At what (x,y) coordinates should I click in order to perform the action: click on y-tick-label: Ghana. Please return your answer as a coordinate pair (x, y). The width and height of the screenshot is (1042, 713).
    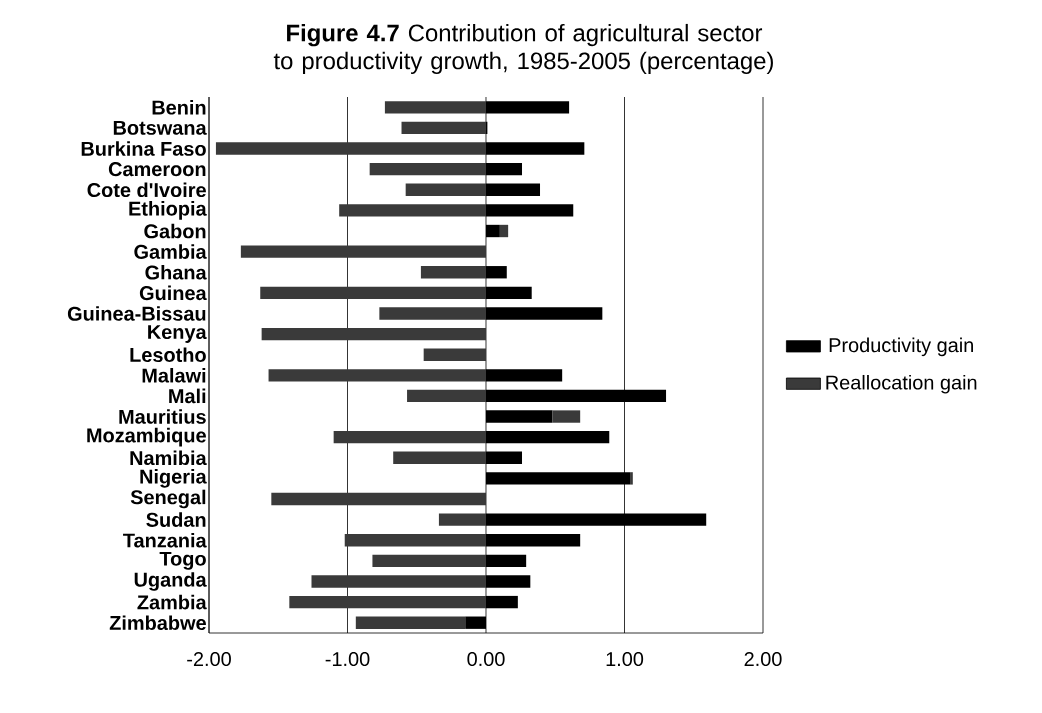
    Looking at the image, I should click on (176, 272).